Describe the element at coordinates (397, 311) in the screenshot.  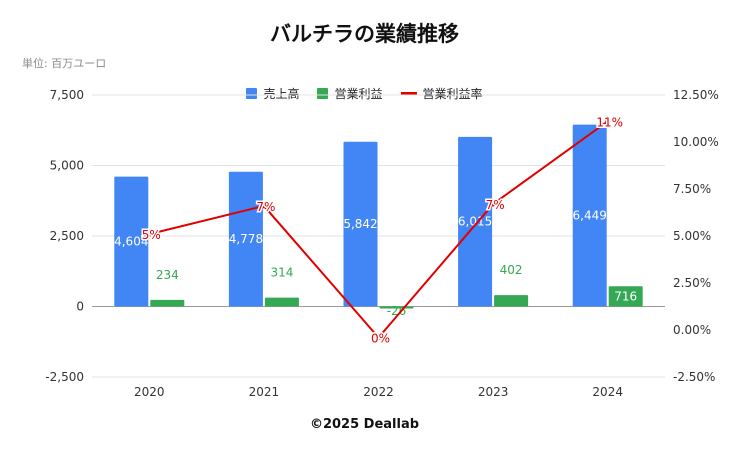
I see `data-label-operating-profit: -26` at that location.